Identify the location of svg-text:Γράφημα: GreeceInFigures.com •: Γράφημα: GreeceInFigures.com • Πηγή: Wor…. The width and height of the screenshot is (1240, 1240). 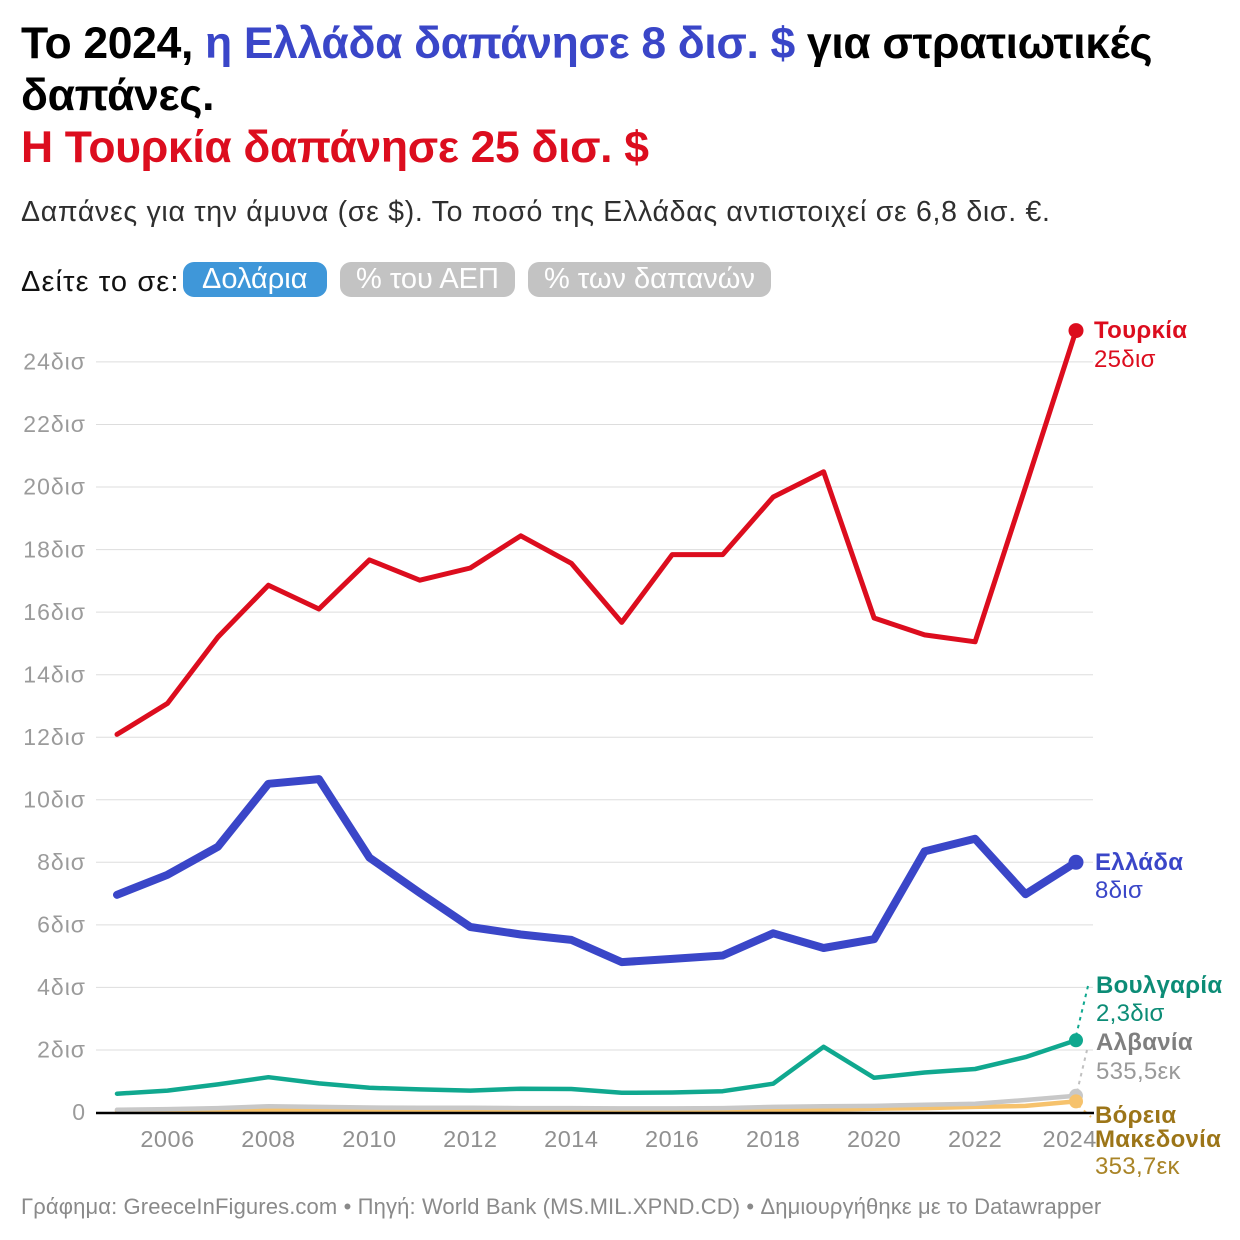
(561, 1206).